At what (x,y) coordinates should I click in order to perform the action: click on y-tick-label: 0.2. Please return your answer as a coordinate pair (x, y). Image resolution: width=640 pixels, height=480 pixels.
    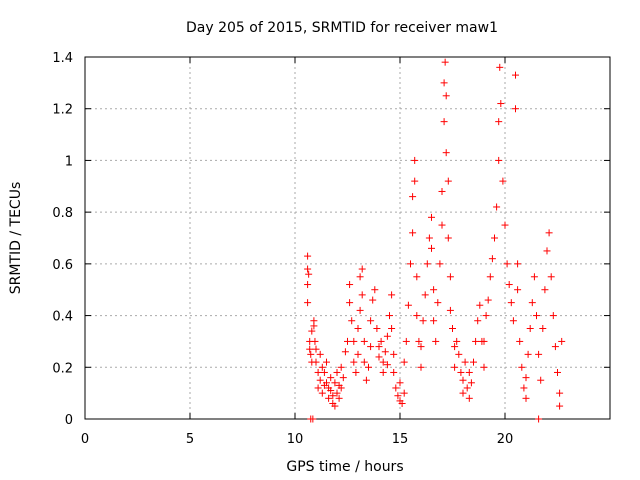
    Looking at the image, I should click on (62, 368).